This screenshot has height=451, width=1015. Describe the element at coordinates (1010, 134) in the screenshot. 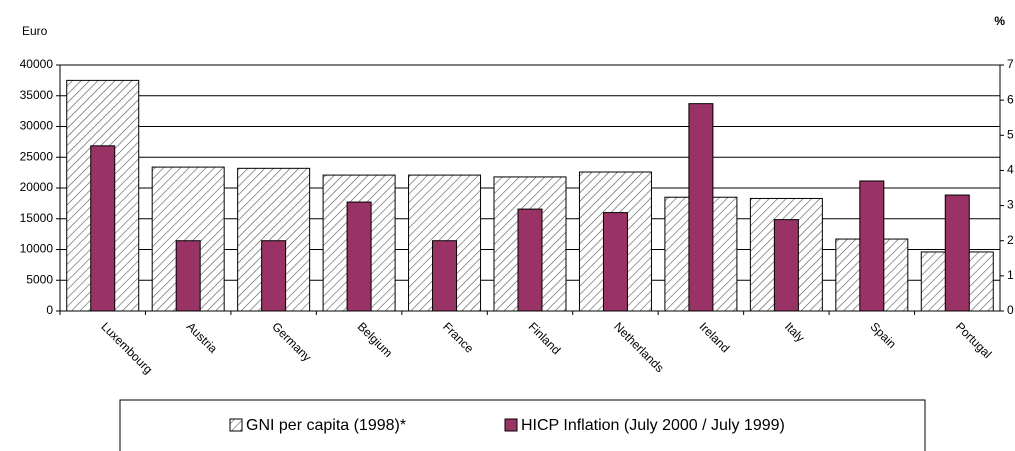

I see `y2-tick-label: 5` at that location.